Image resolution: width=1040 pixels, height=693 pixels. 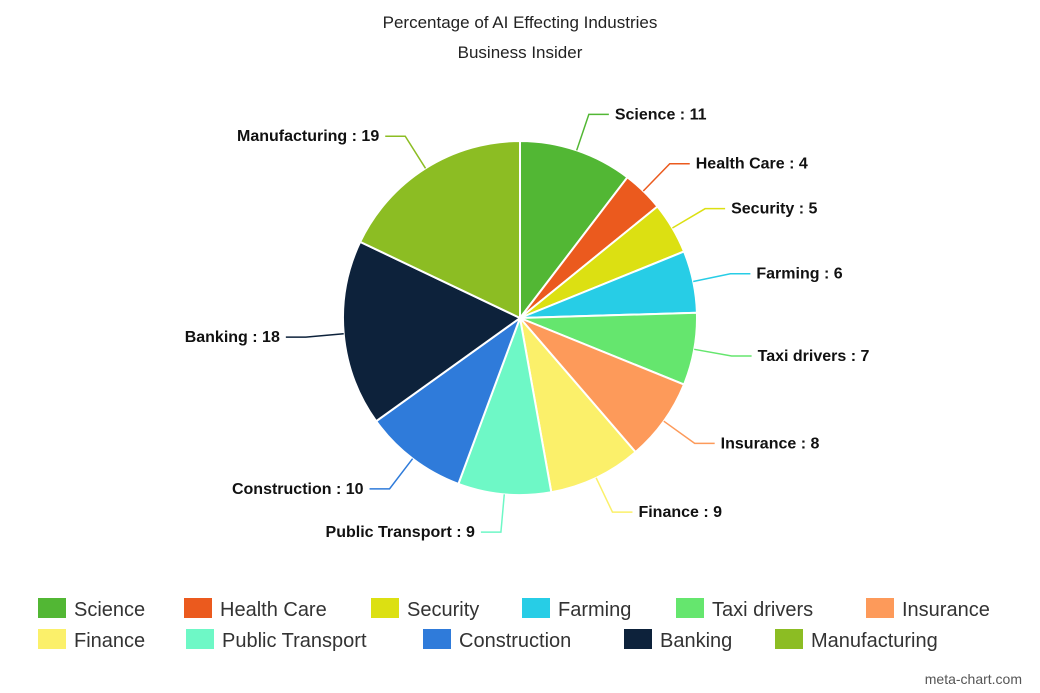 I want to click on legend-item-security: Security, so click(x=425, y=609).